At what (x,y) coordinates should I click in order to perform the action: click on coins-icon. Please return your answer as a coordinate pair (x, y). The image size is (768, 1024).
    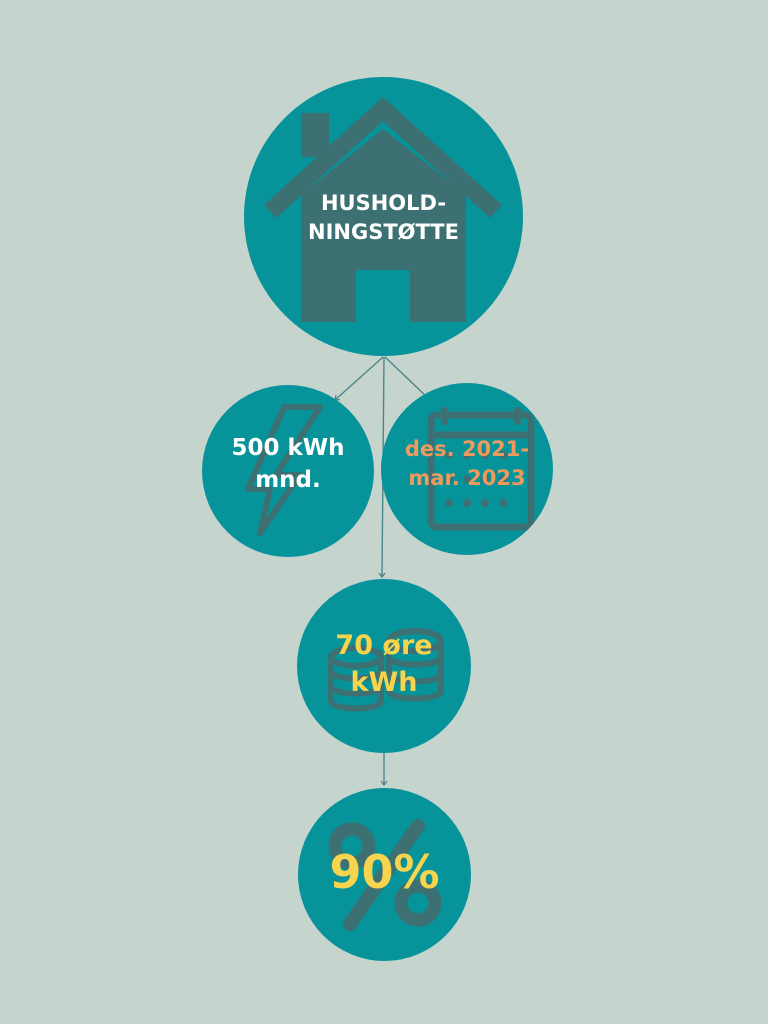
    Looking at the image, I should click on (386, 670).